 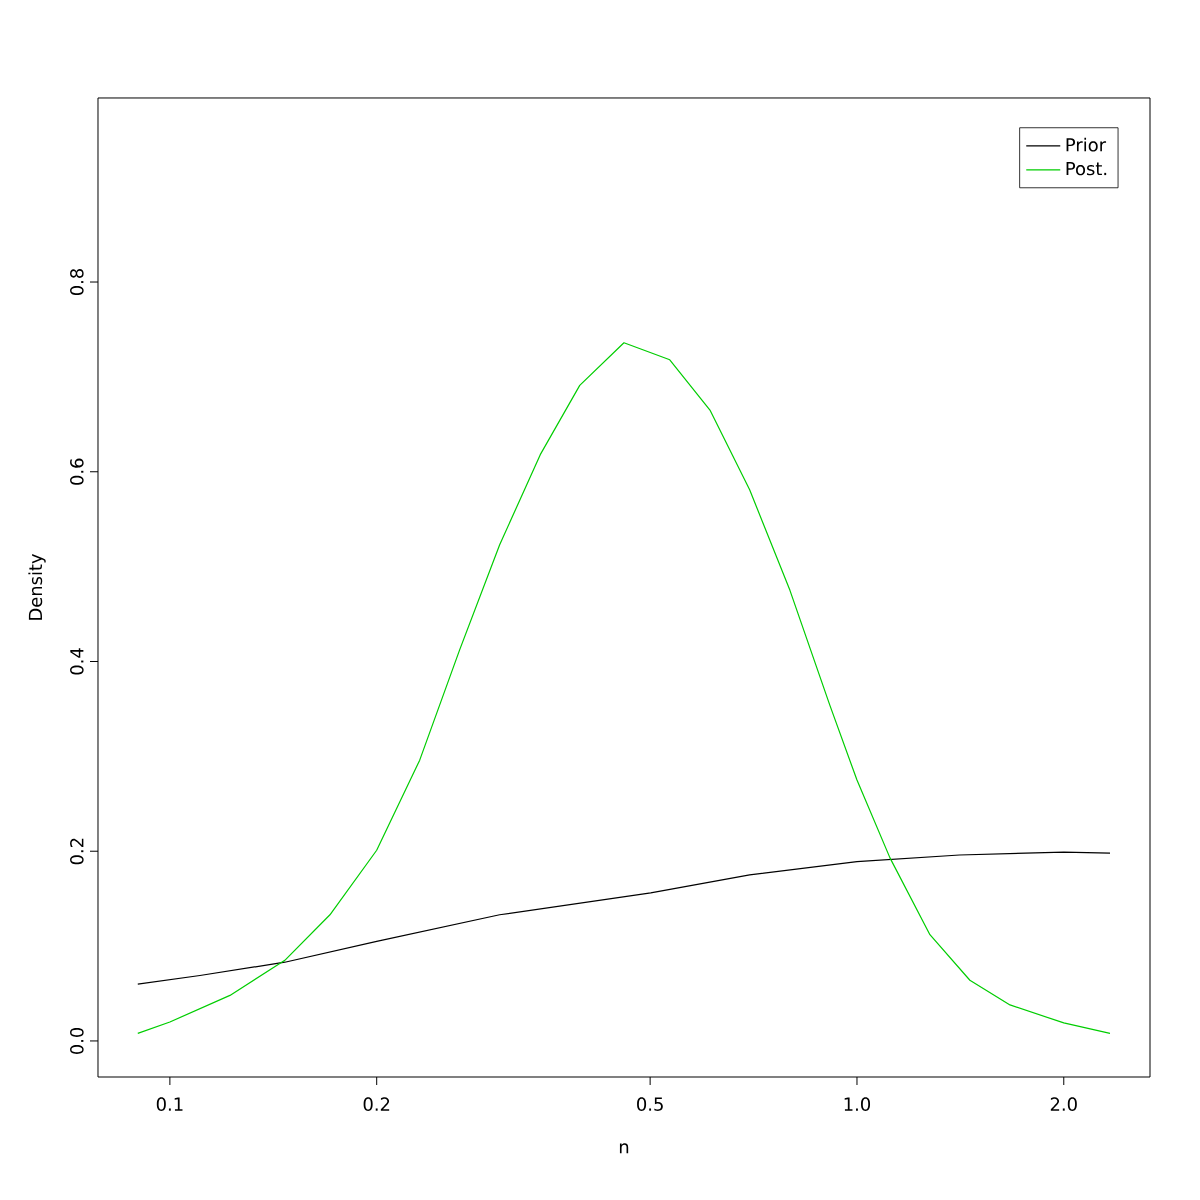 What do you see at coordinates (77, 1041) in the screenshot?
I see `y-tick-label: 0.0` at bounding box center [77, 1041].